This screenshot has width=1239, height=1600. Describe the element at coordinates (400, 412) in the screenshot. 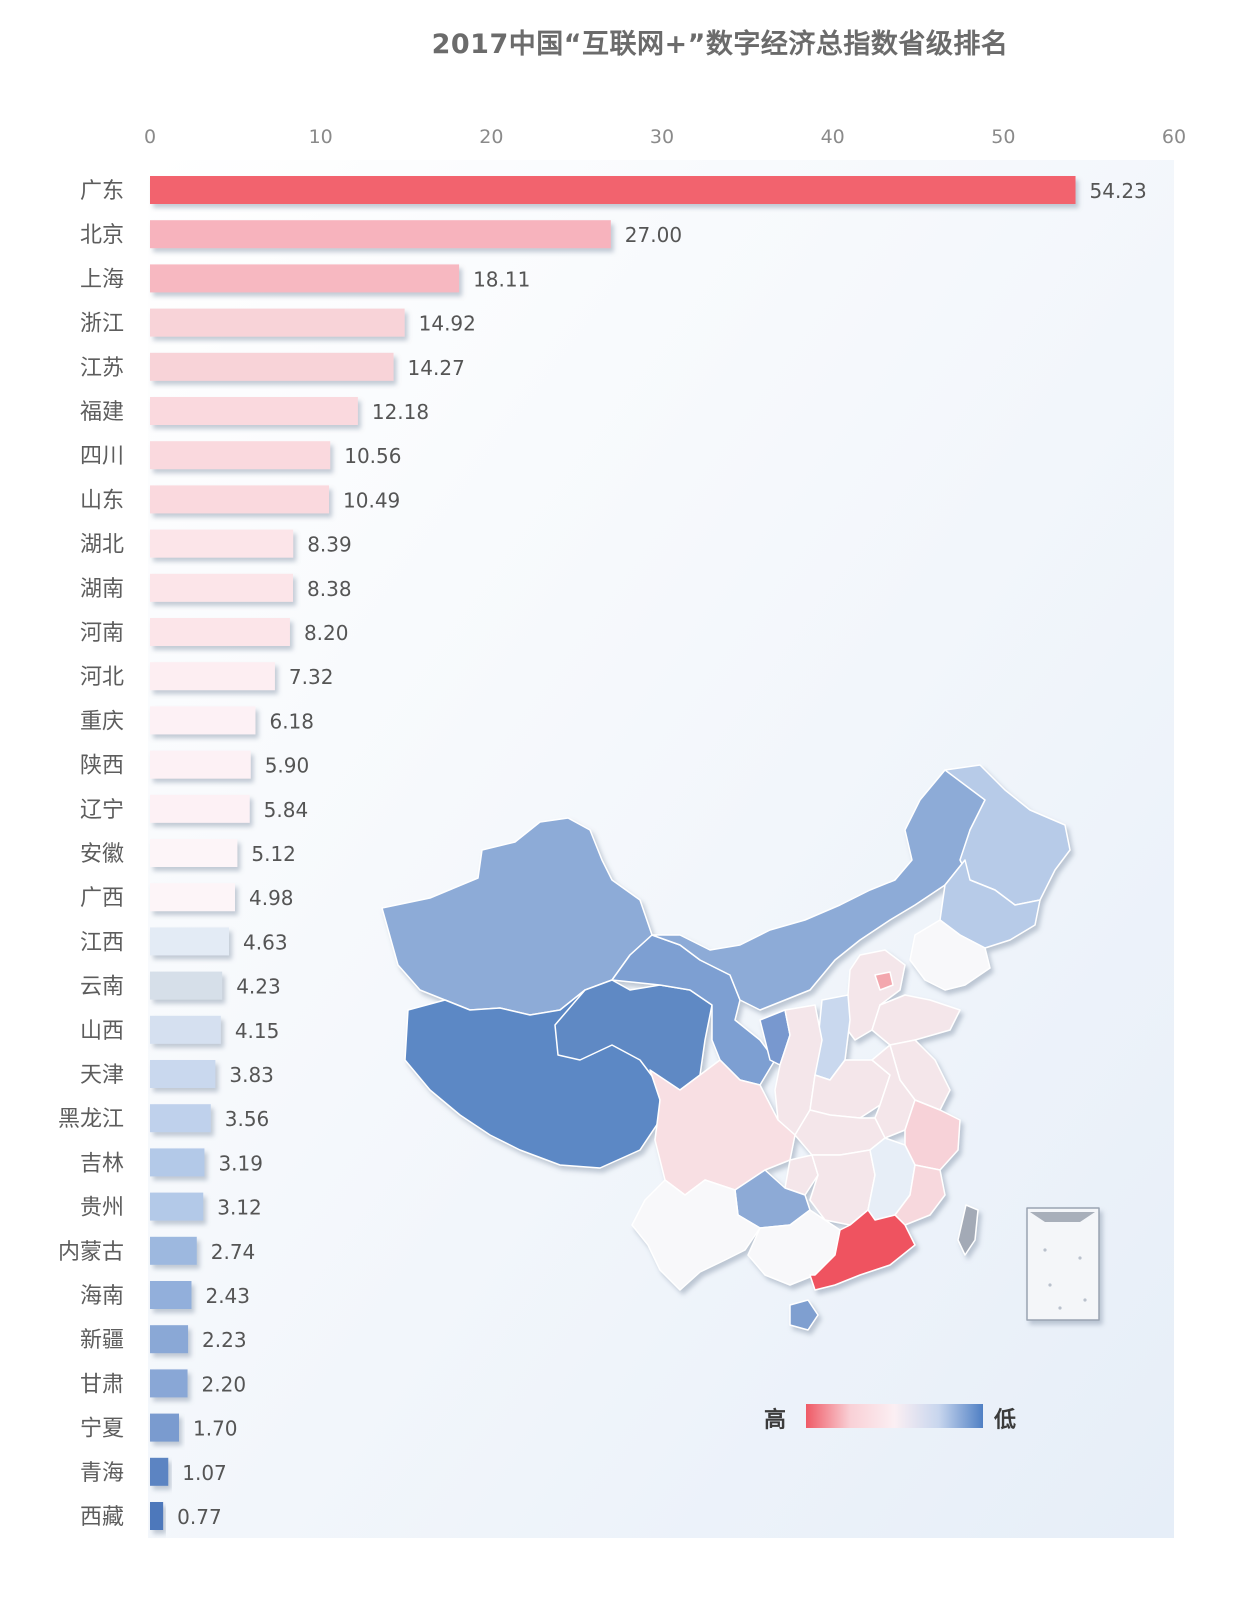

I see `value-label: 12.18` at that location.